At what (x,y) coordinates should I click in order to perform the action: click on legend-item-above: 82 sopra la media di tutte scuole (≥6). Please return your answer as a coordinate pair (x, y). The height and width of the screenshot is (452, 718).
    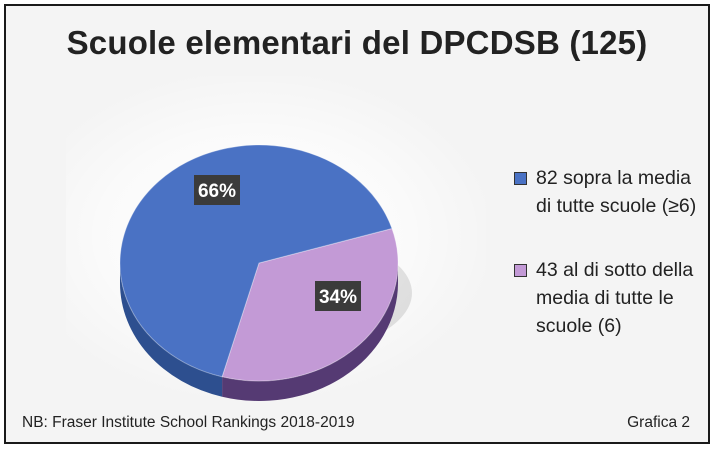
    Looking at the image, I should click on (607, 192).